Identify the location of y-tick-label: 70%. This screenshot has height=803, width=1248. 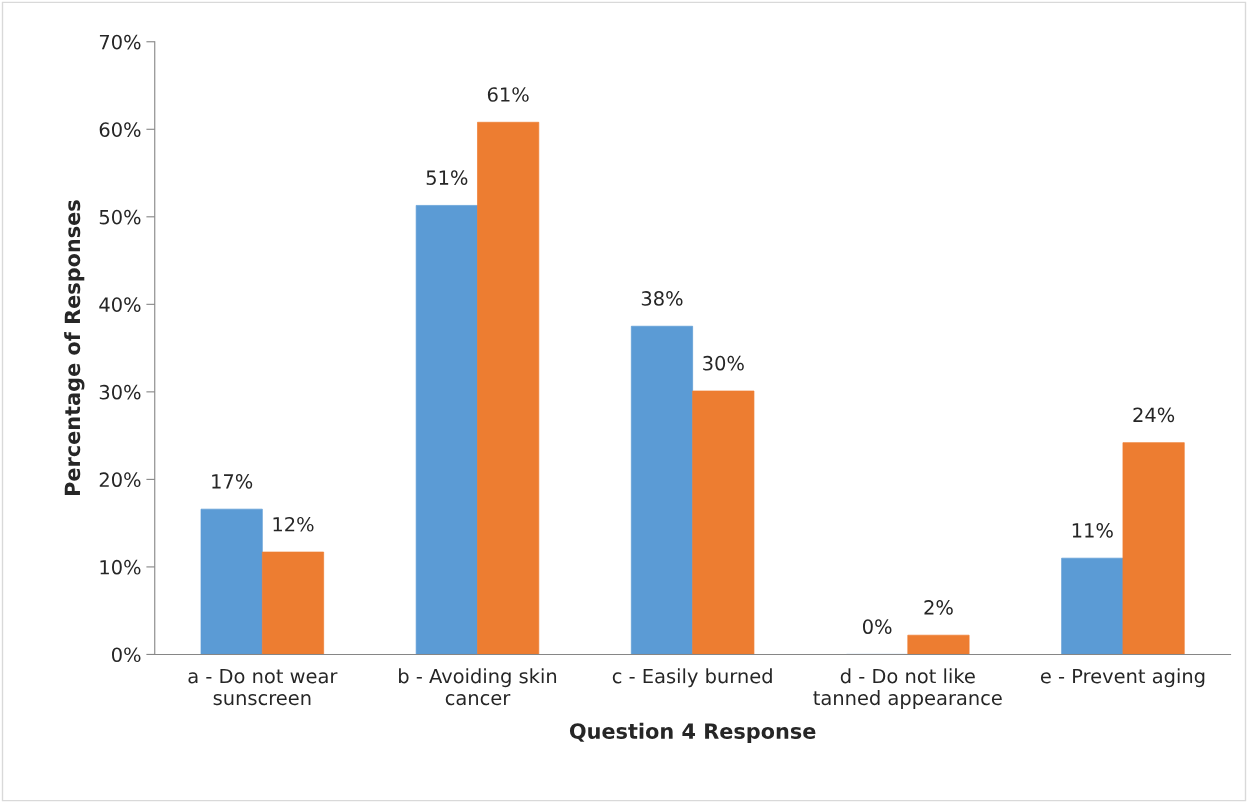
(120, 42).